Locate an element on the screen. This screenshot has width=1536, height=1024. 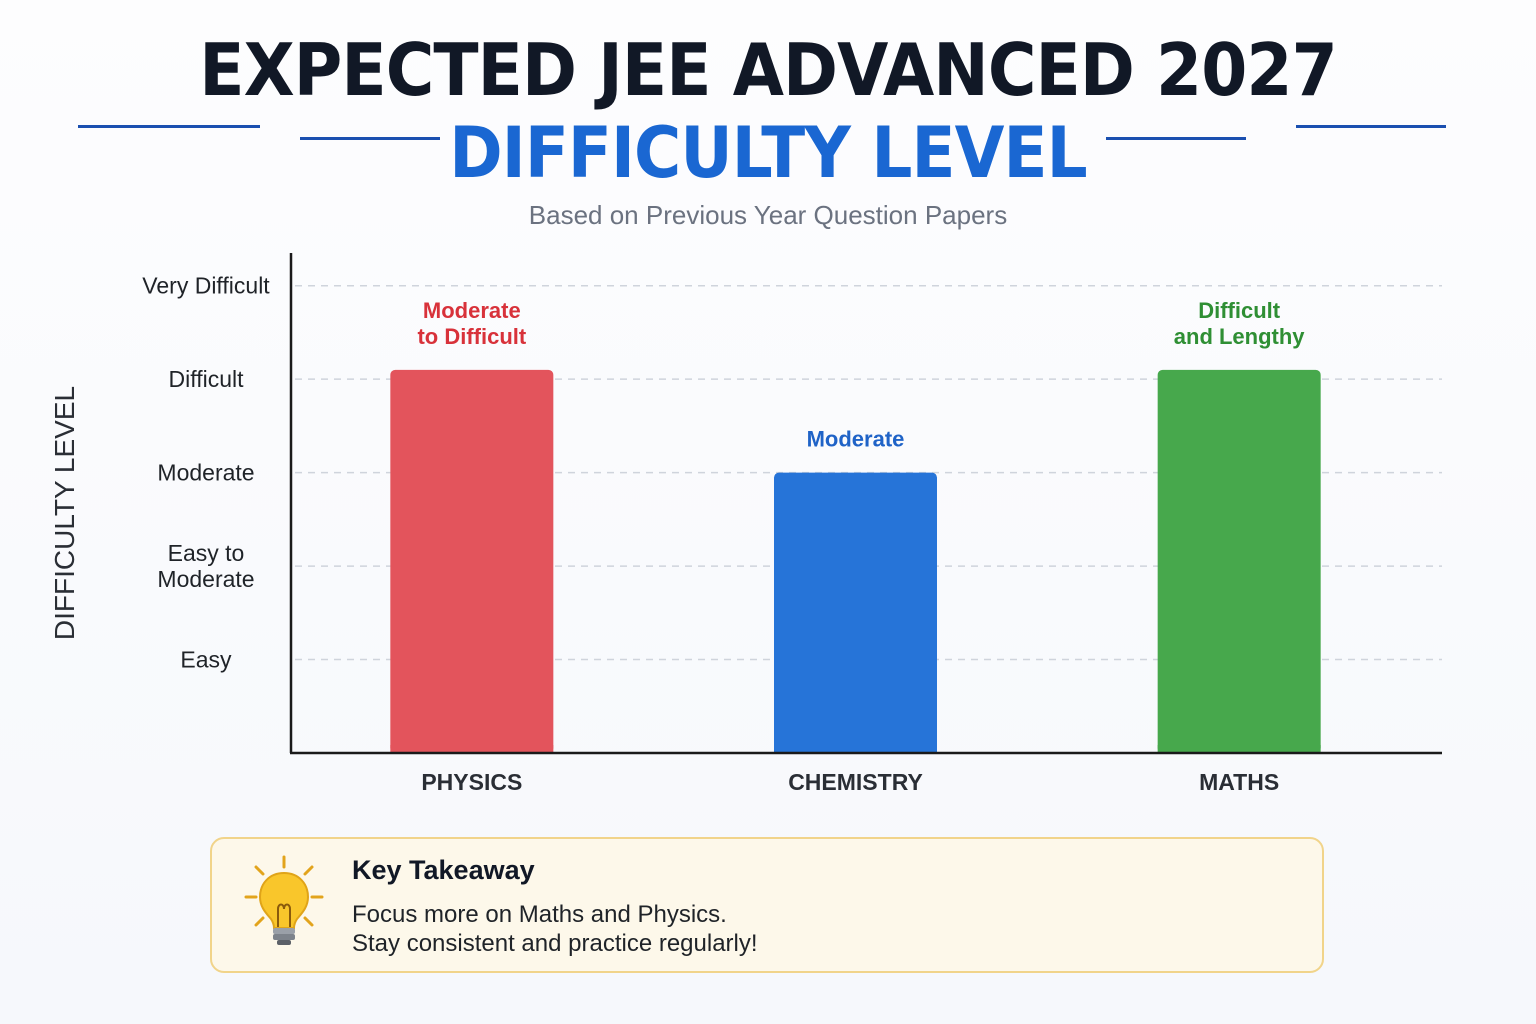
bar-data-label: and Lengthy is located at coordinates (1240, 336).